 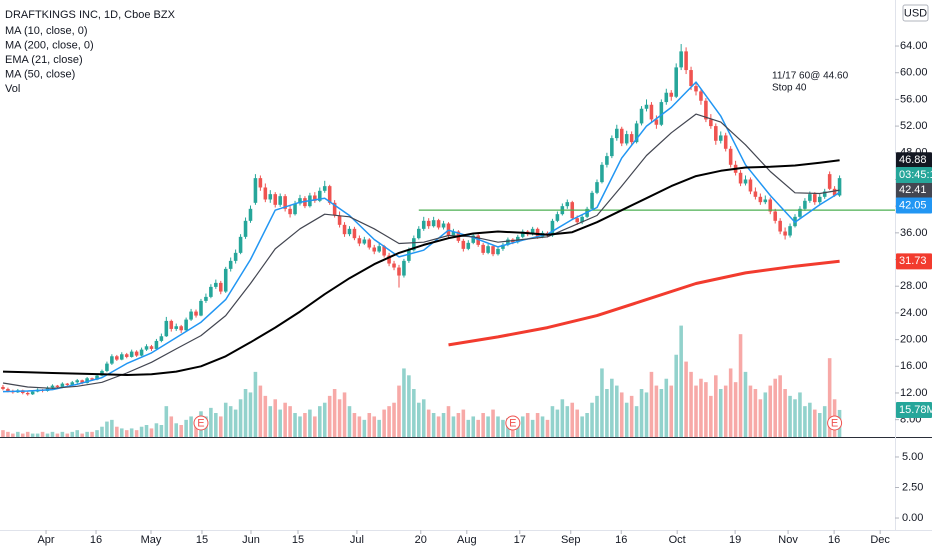 I want to click on x-tick-label: May, so click(x=151, y=540).